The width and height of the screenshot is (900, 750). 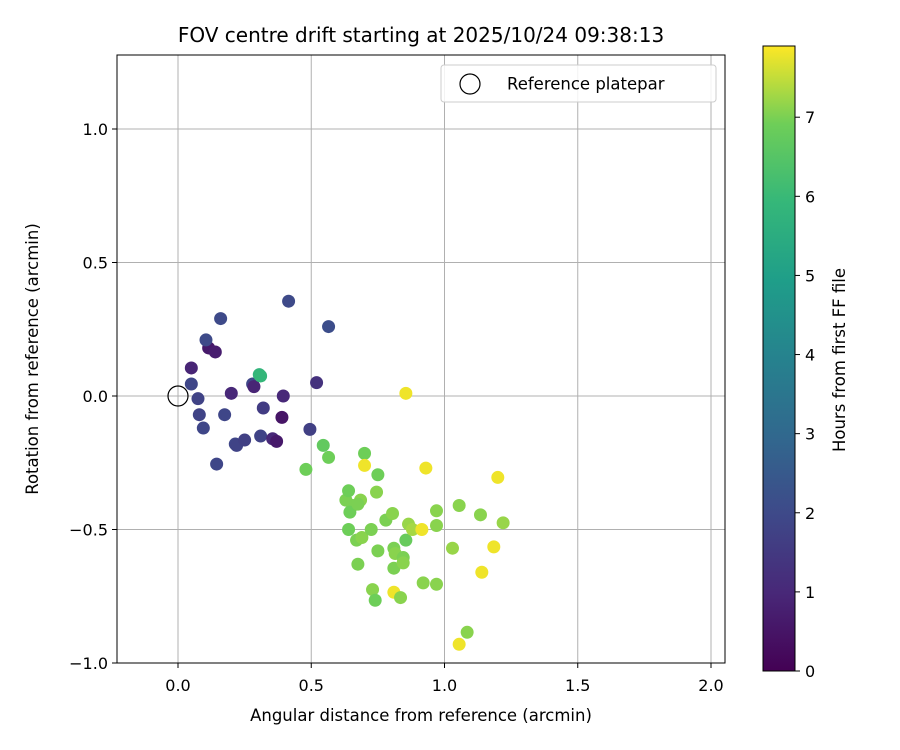 I want to click on colorbar-tick-label: 3, so click(x=810, y=434).